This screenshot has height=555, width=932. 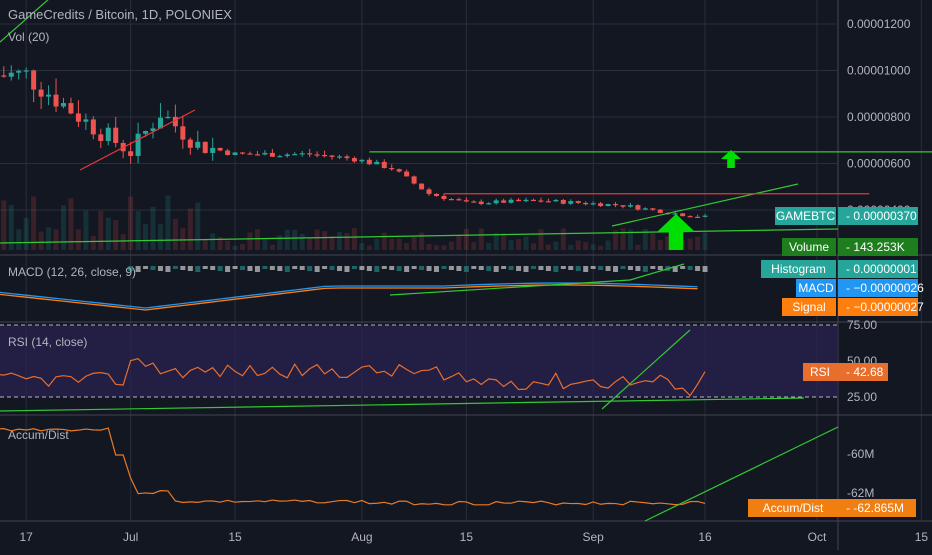 I want to click on x-axis-tick-label: Oct, so click(x=817, y=537).